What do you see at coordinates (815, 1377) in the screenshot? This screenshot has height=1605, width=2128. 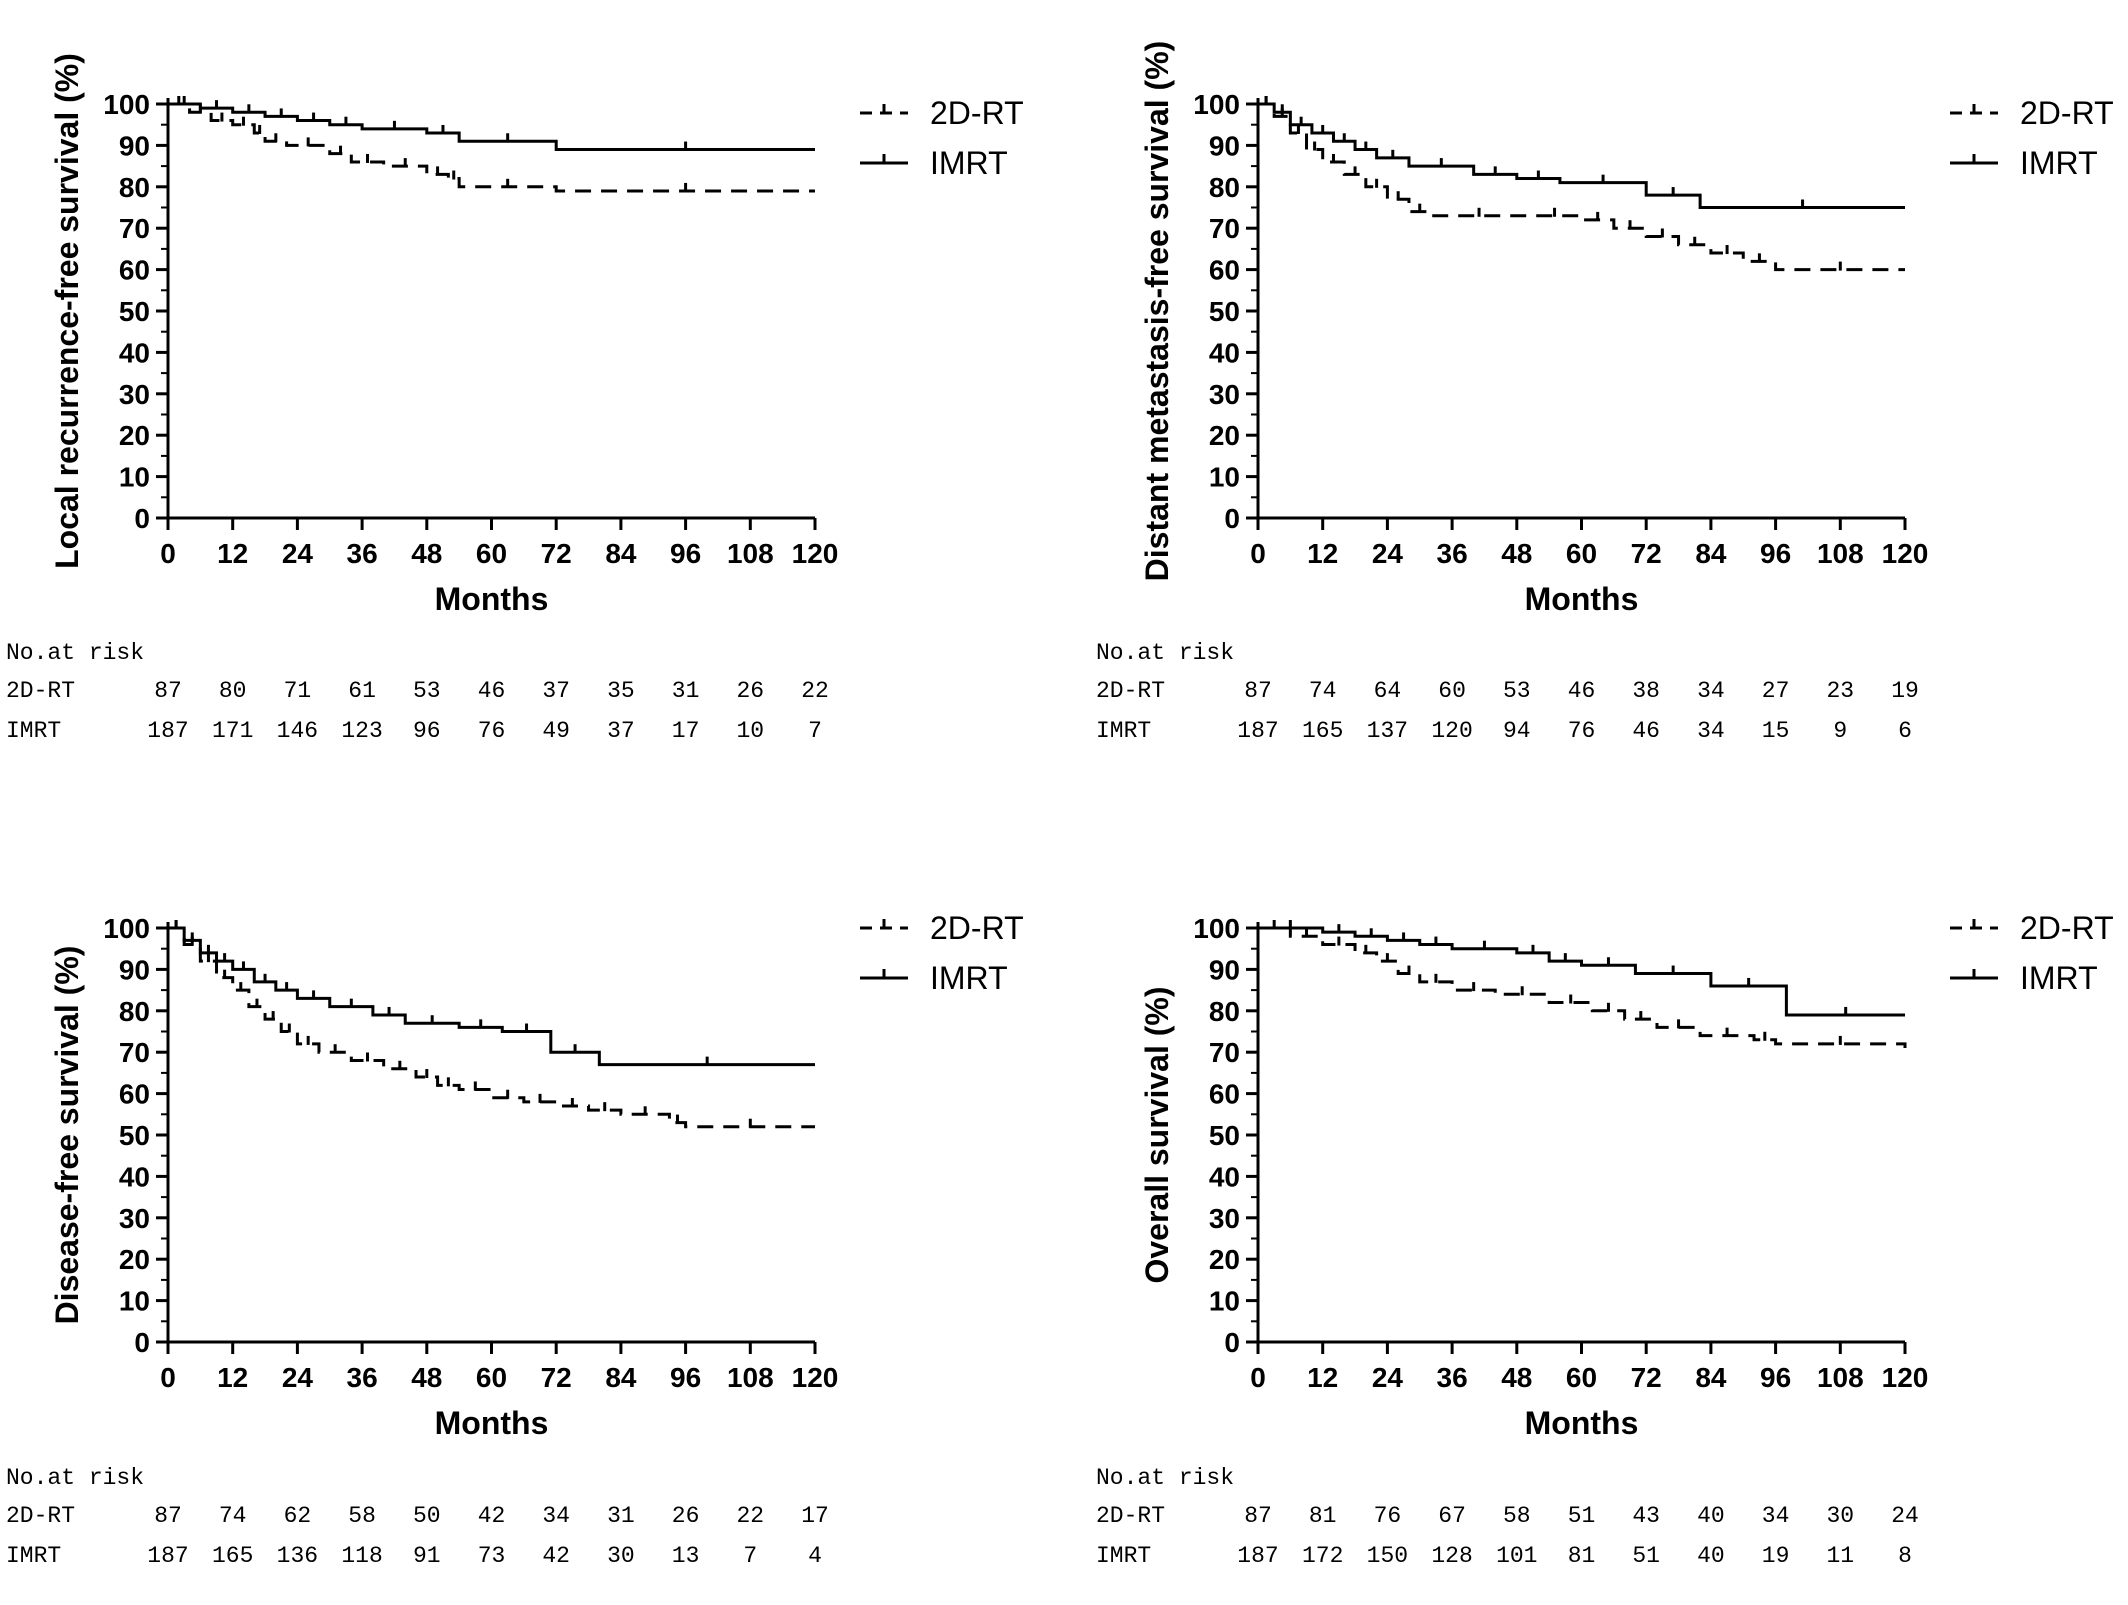 I see `x-tick-label: 120` at bounding box center [815, 1377].